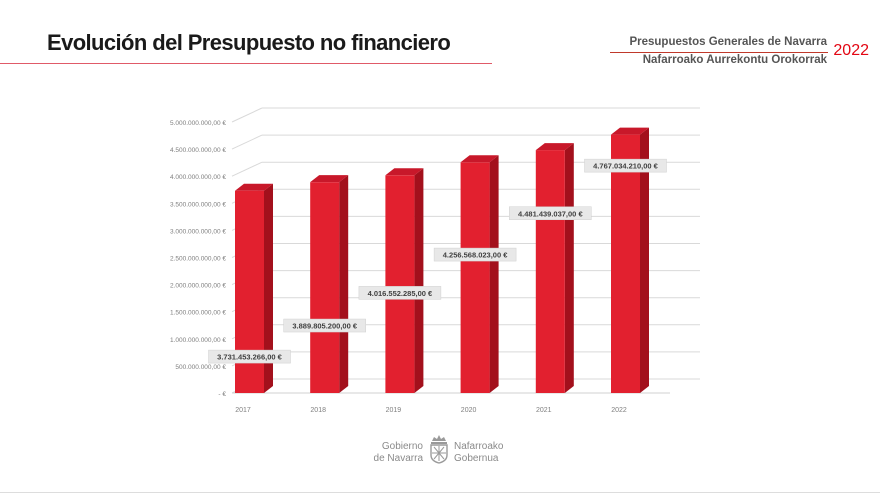 This screenshot has height=495, width=880. I want to click on y-tick-label: 1.500.000.000,00 €, so click(198, 313).